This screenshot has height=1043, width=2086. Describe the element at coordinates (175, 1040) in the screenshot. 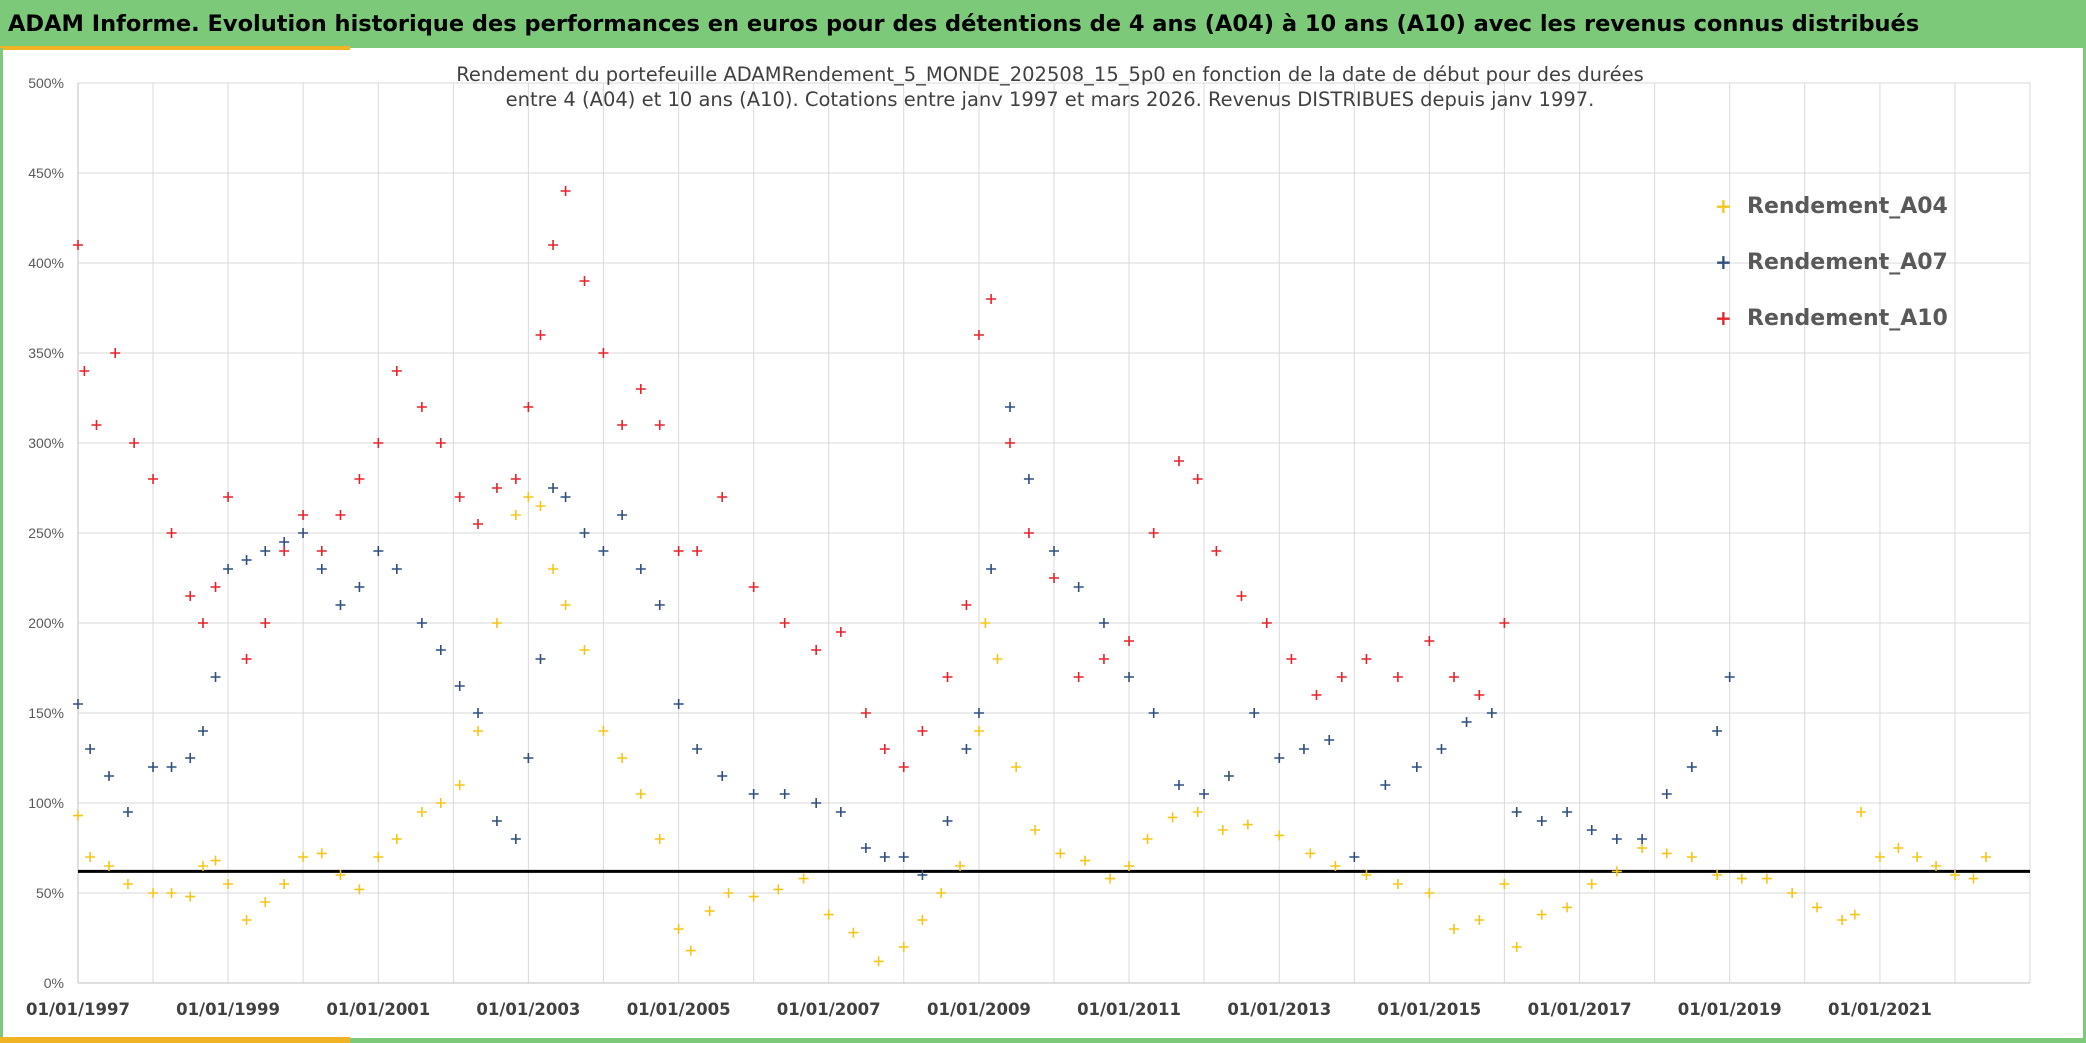

I see `accent-stripe-bottom` at that location.